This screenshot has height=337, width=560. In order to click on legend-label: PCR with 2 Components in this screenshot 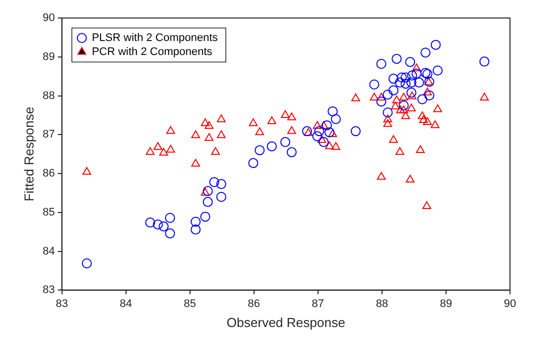, I will do `click(152, 52)`.